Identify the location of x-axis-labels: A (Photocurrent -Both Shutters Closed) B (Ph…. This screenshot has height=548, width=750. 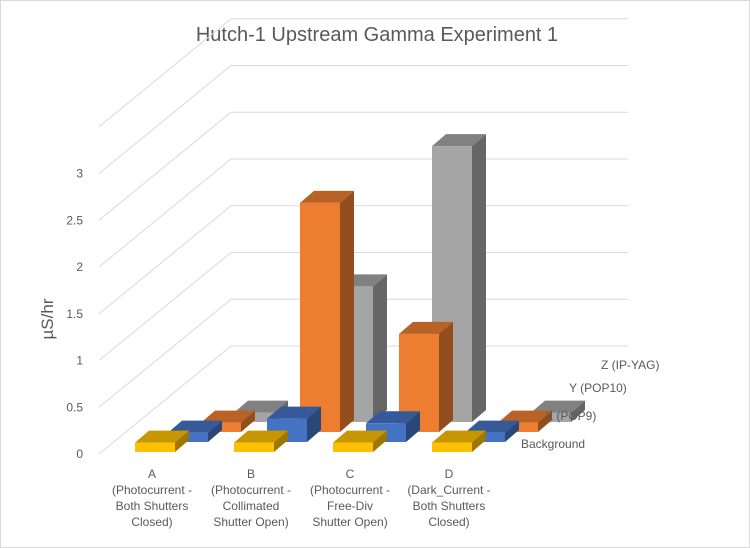
(301, 498).